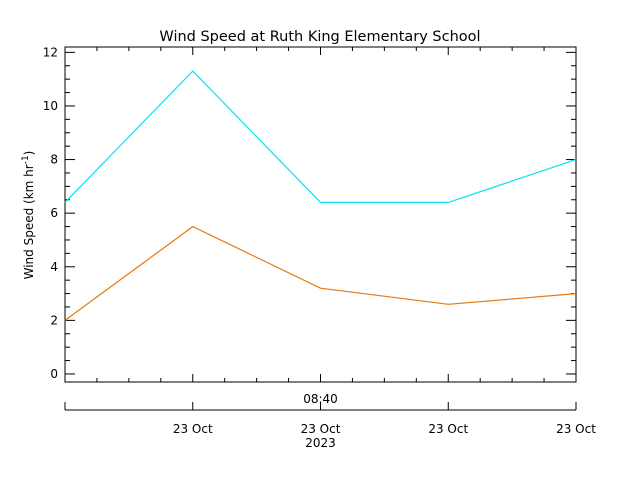 The height and width of the screenshot is (480, 640). I want to click on y-tick-label: 0, so click(54, 374).